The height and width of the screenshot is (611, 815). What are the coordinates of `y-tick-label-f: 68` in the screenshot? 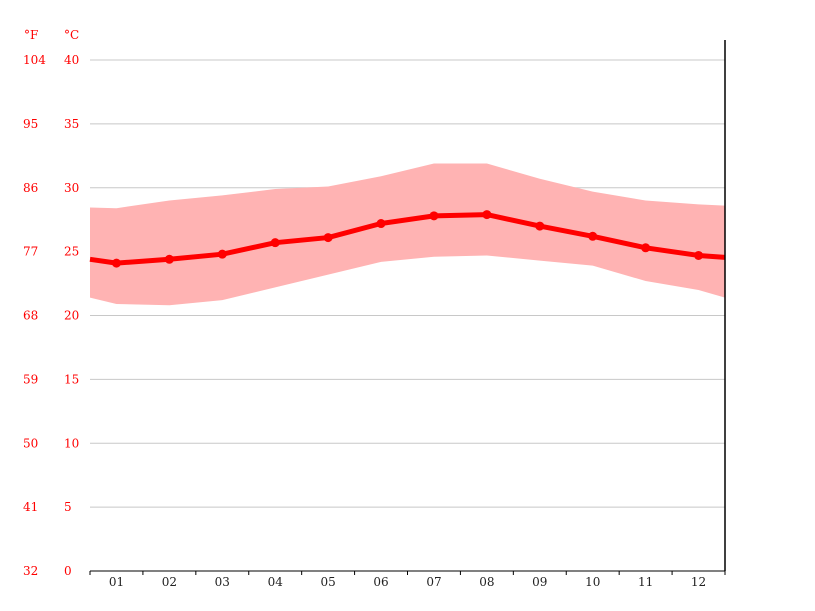 It's located at (30, 316).